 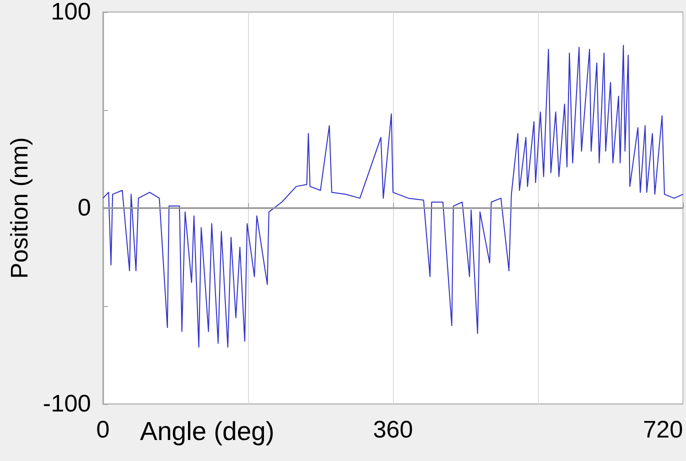 What do you see at coordinates (207, 431) in the screenshot?
I see `x-axis-title: Angle (deg)` at bounding box center [207, 431].